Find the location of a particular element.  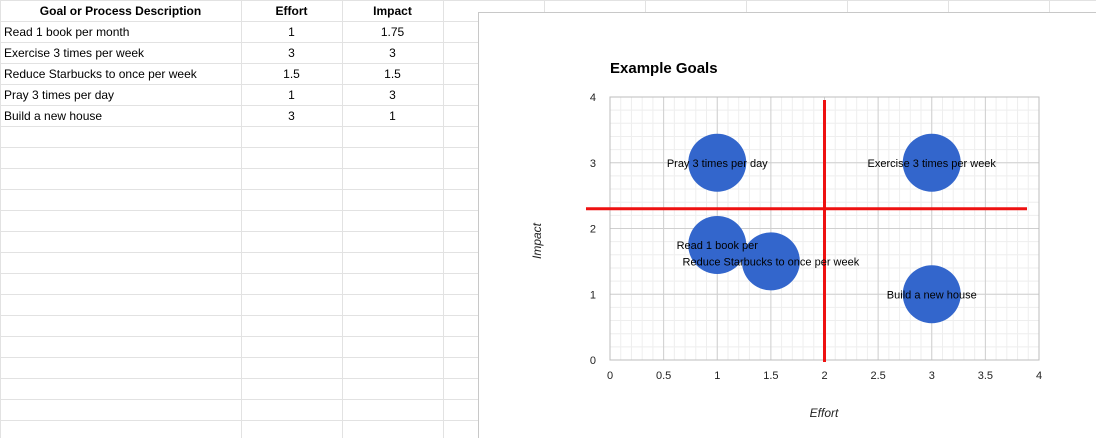

point-label: Build a new house is located at coordinates (932, 295).